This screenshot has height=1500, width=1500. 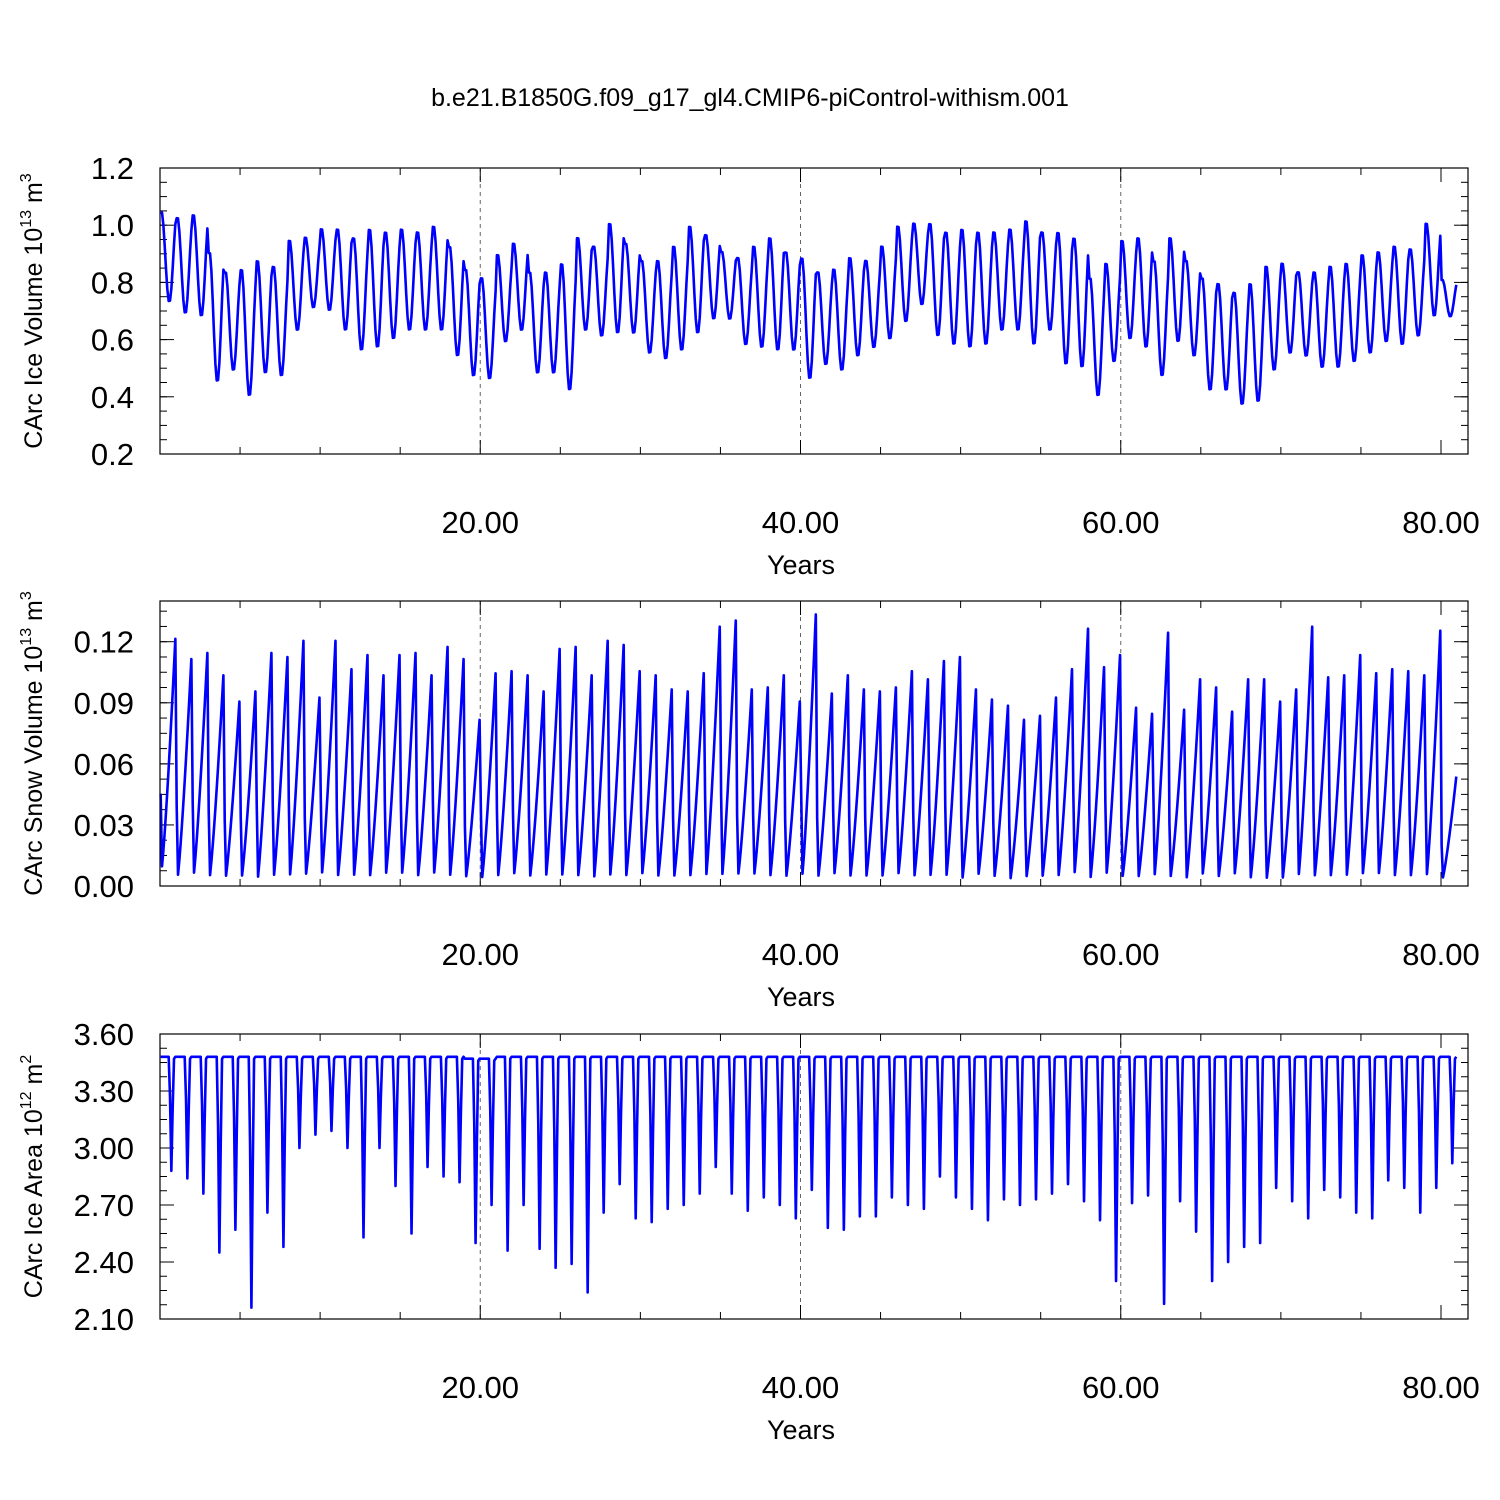 What do you see at coordinates (104, 1148) in the screenshot?
I see `y-tick-label: 3.00` at bounding box center [104, 1148].